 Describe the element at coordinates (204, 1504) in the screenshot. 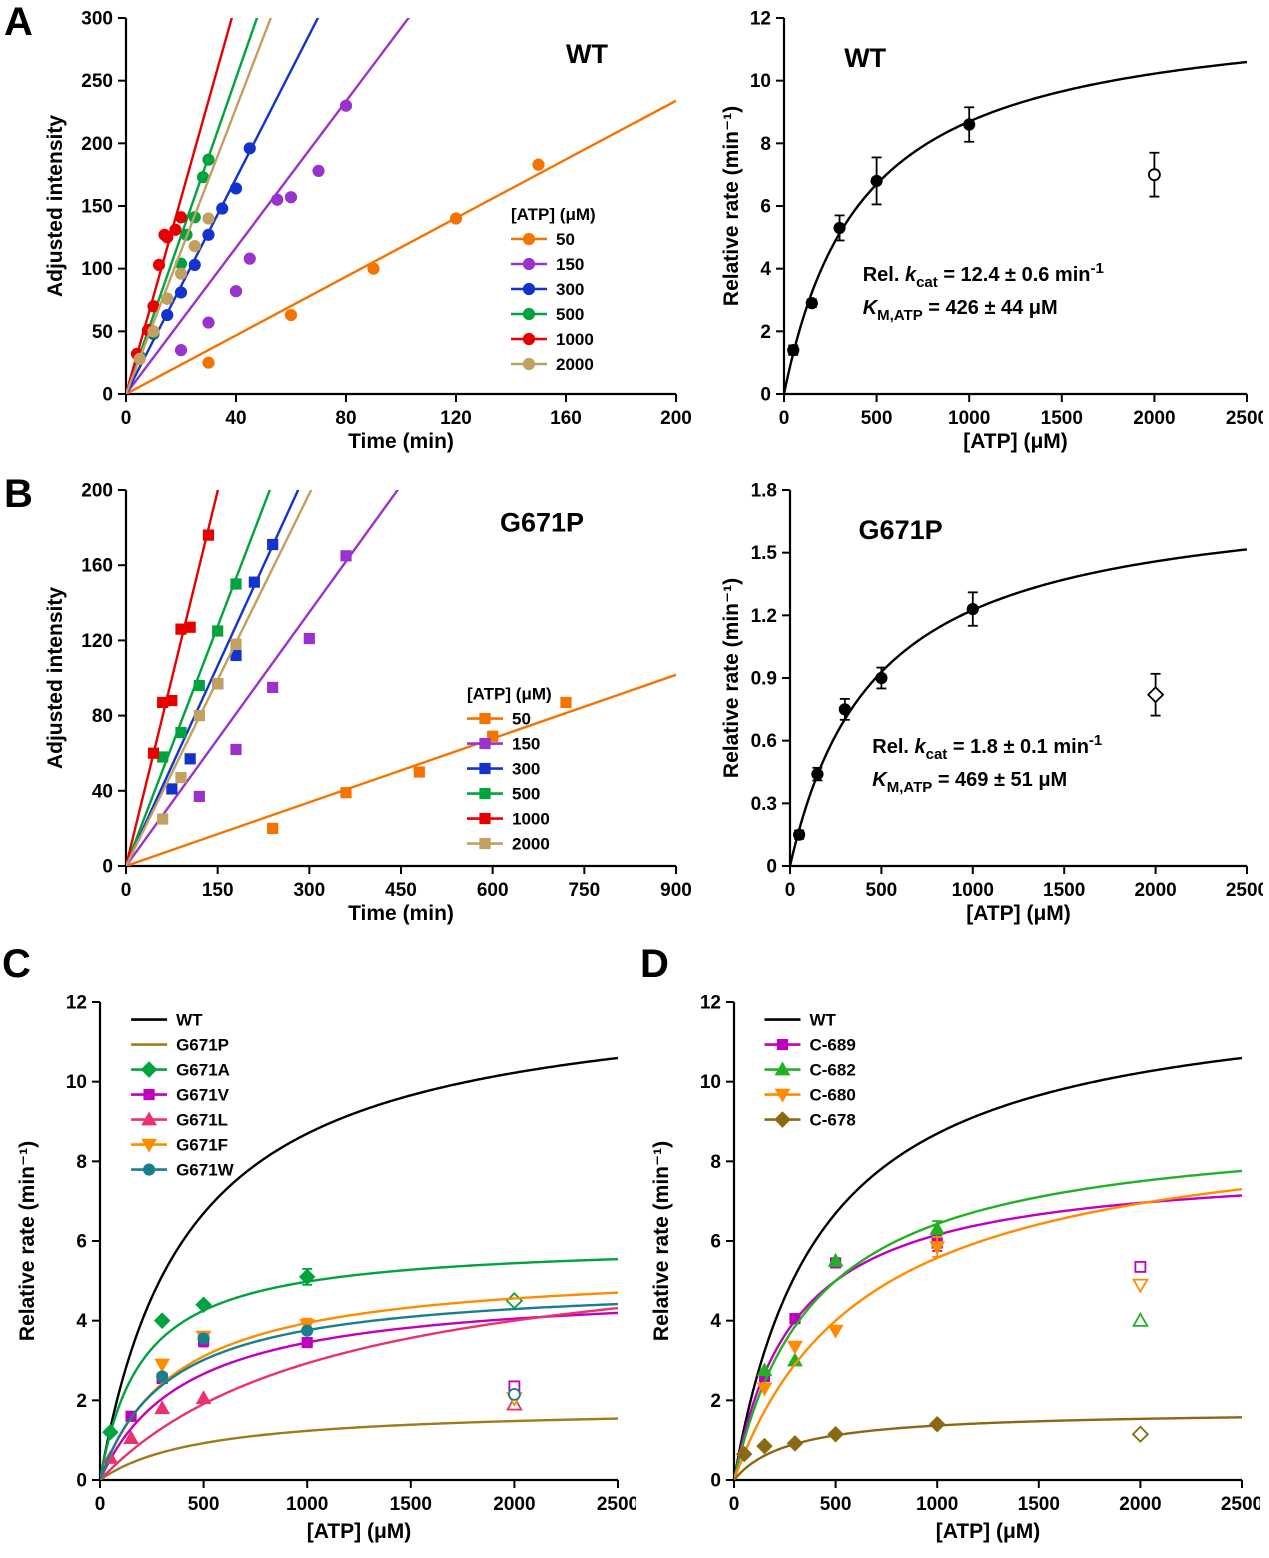

I see `x-tick-label: 500` at that location.